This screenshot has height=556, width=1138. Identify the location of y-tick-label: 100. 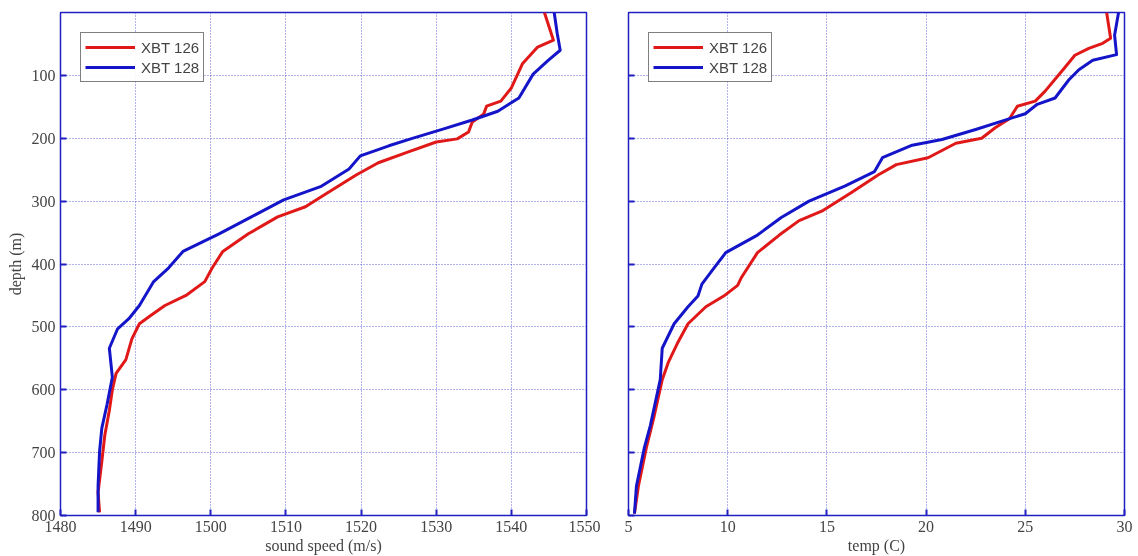
(43, 75).